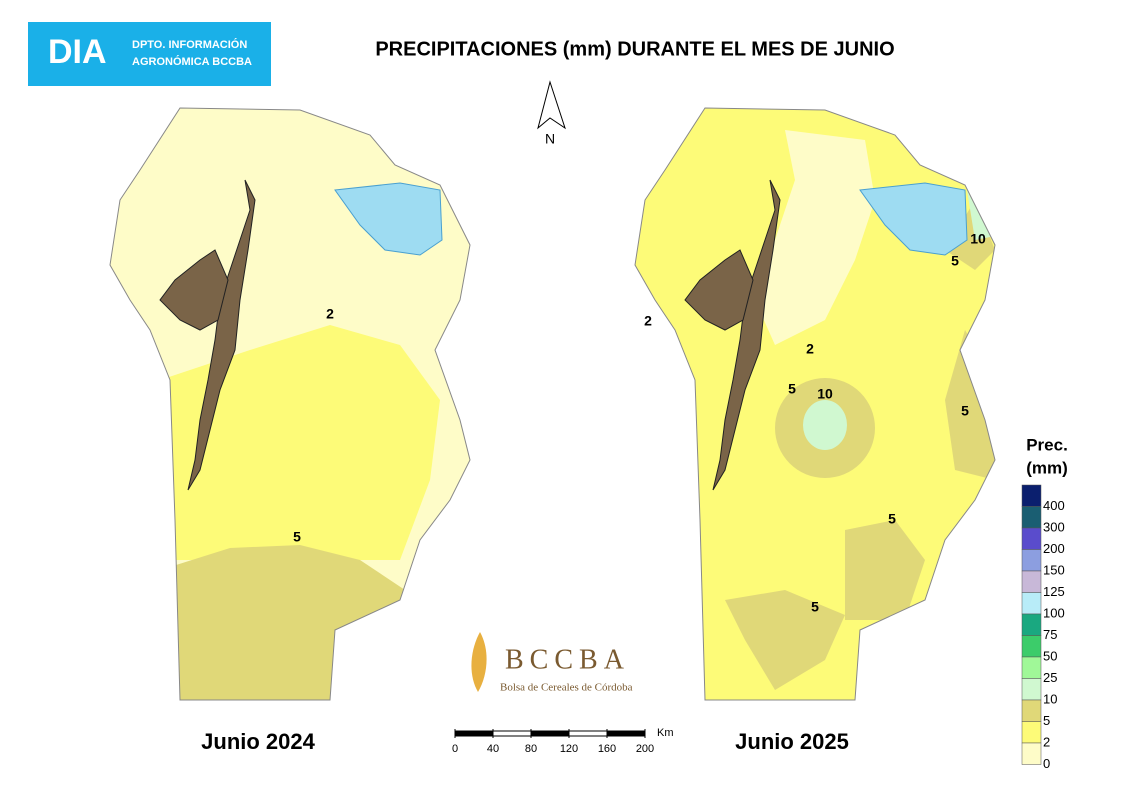 The image size is (1123, 794). I want to click on legend-label: 200, so click(1054, 548).